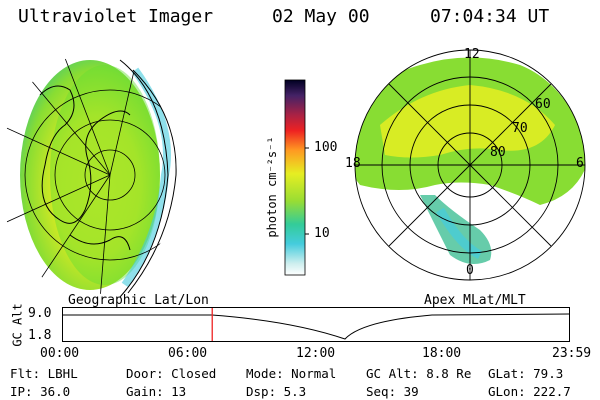  What do you see at coordinates (138, 300) in the screenshot?
I see `geographic-label: Geographic Lat/Lon` at bounding box center [138, 300].